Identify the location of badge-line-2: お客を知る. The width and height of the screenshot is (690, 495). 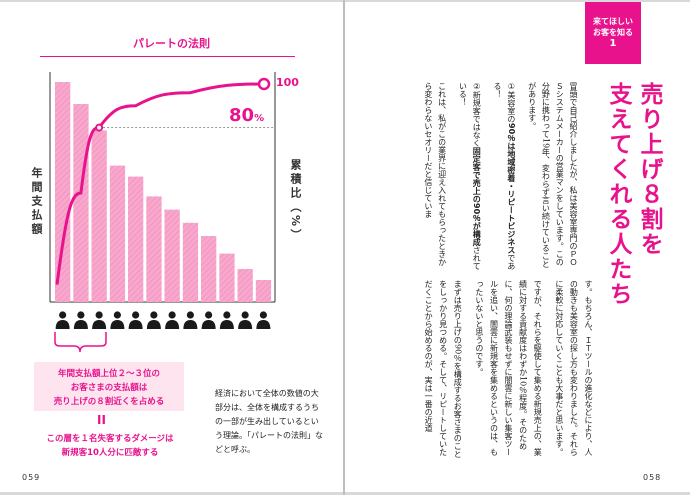
(613, 32).